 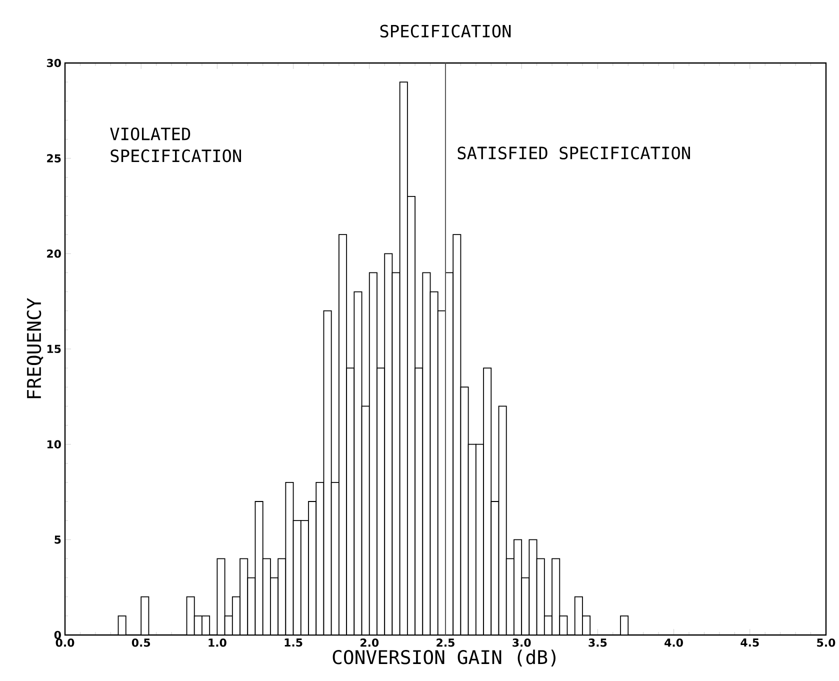 What do you see at coordinates (445, 642) in the screenshot?
I see `x-tick-label: 2.5` at bounding box center [445, 642].